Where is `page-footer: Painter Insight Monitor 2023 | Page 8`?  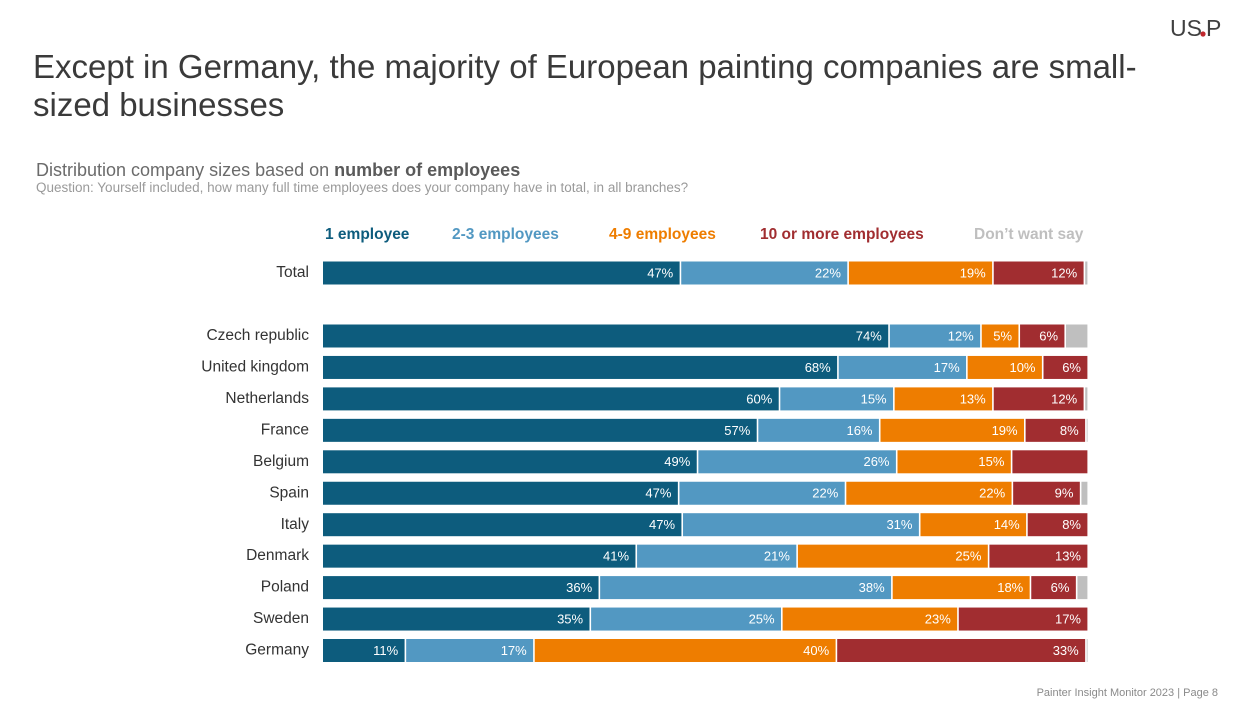 page-footer: Painter Insight Monitor 2023 | Page 8 is located at coordinates (1127, 693).